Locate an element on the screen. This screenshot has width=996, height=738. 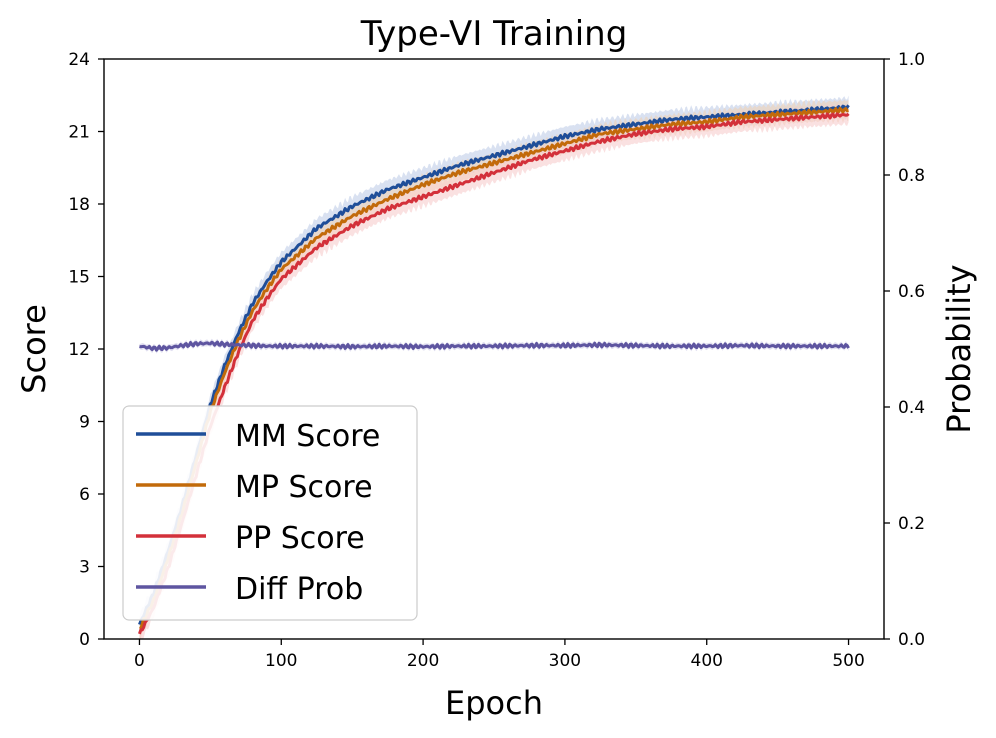
x-tick-label: 0 is located at coordinates (139, 661).